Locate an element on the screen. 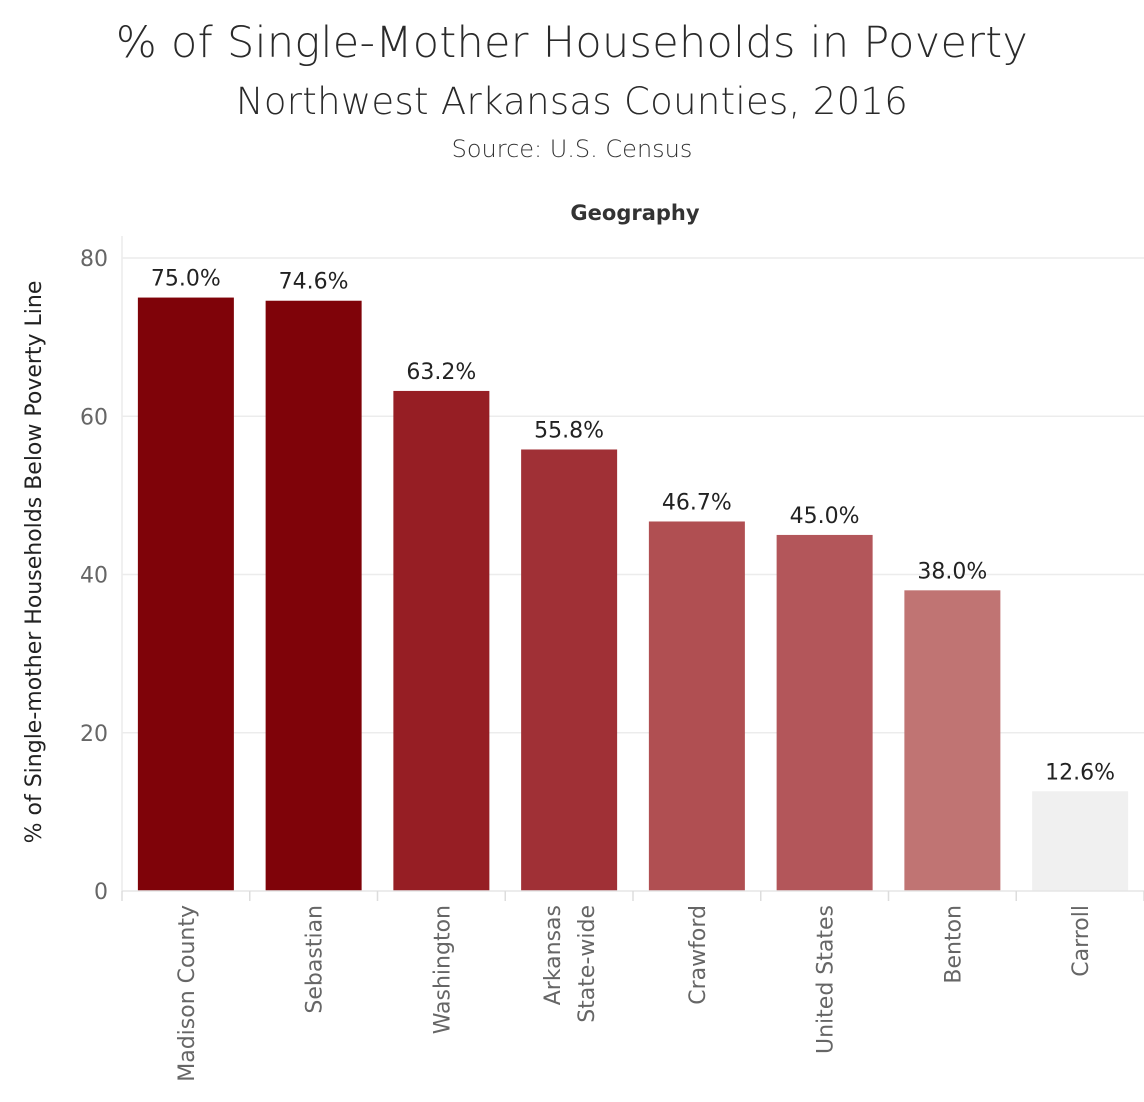 The height and width of the screenshot is (1102, 1144). bar-value-label: 74.6% is located at coordinates (314, 282).